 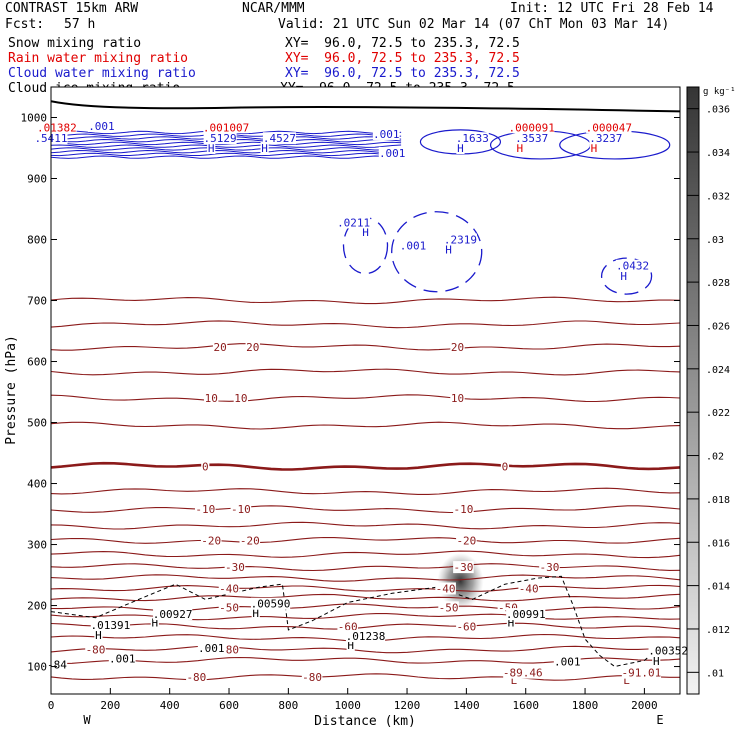 What do you see at coordinates (718, 630) in the screenshot?
I see `colorbar-tick-label: .012` at bounding box center [718, 630].